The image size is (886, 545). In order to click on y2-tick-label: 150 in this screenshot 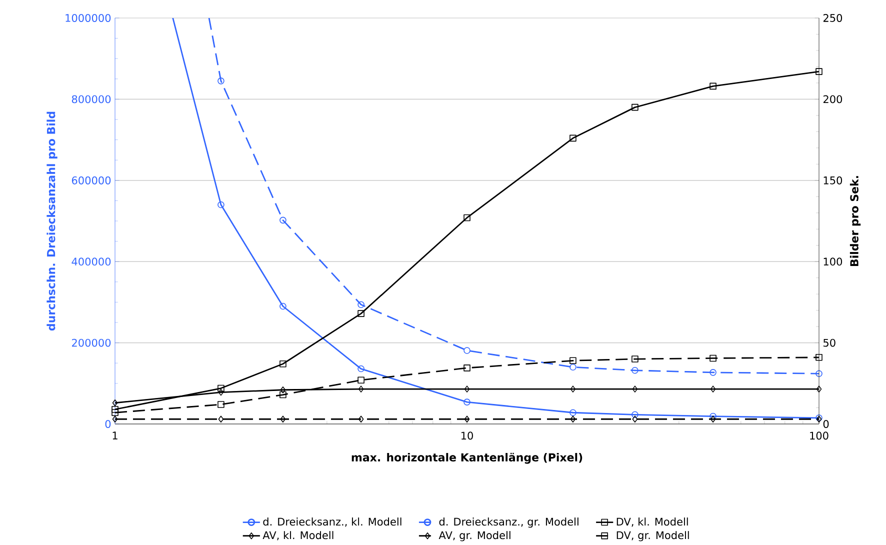, I will do `click(833, 180)`.